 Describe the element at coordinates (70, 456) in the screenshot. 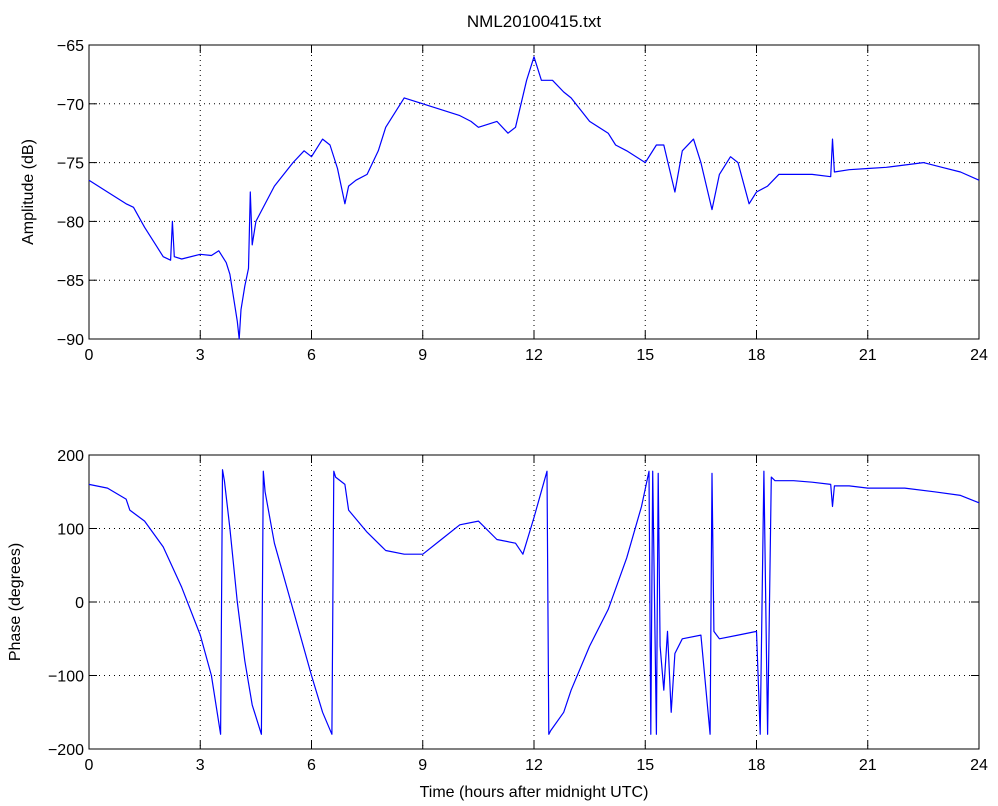

I see `y-tick-label: 200` at that location.